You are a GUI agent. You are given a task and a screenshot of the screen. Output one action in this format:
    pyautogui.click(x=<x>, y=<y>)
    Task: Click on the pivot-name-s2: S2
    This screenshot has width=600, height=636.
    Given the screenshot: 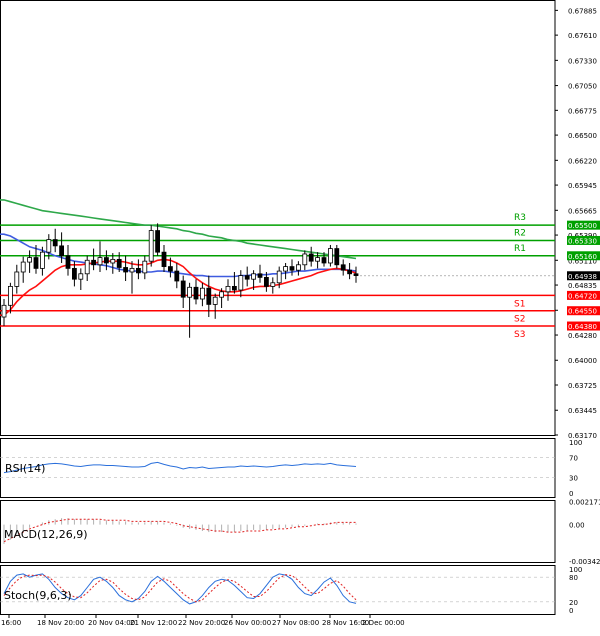 What is the action you would take?
    pyautogui.click(x=519, y=320)
    